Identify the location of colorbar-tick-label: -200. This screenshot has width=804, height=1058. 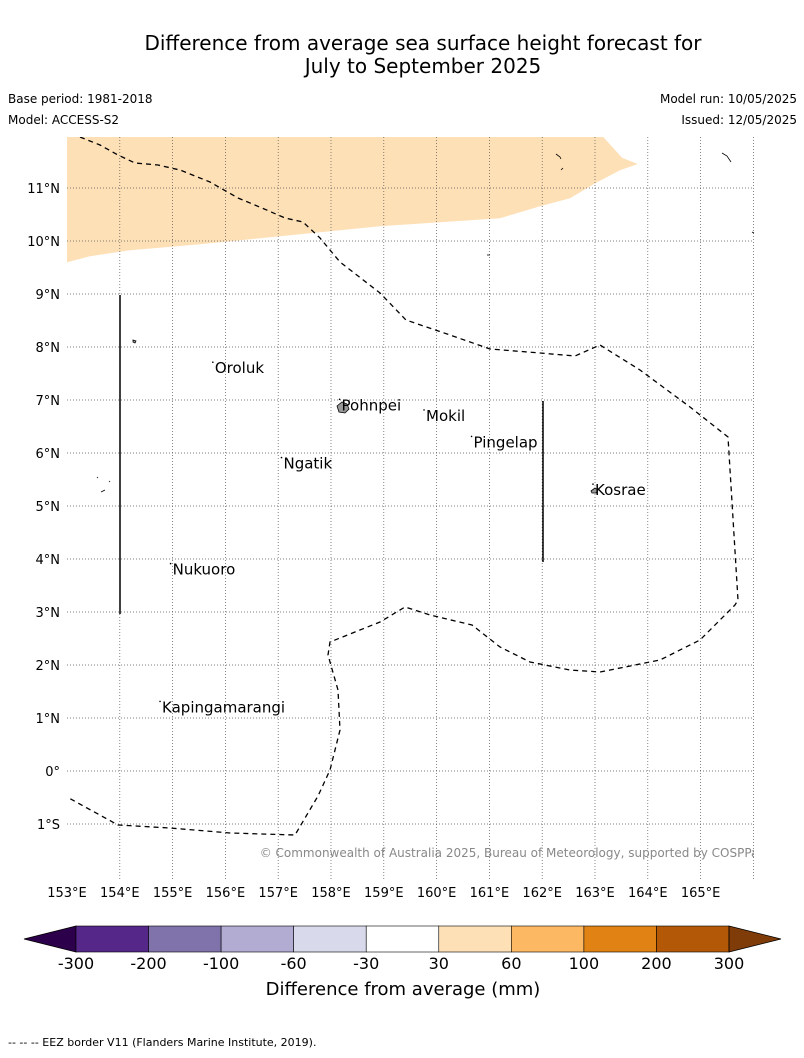
(148, 963).